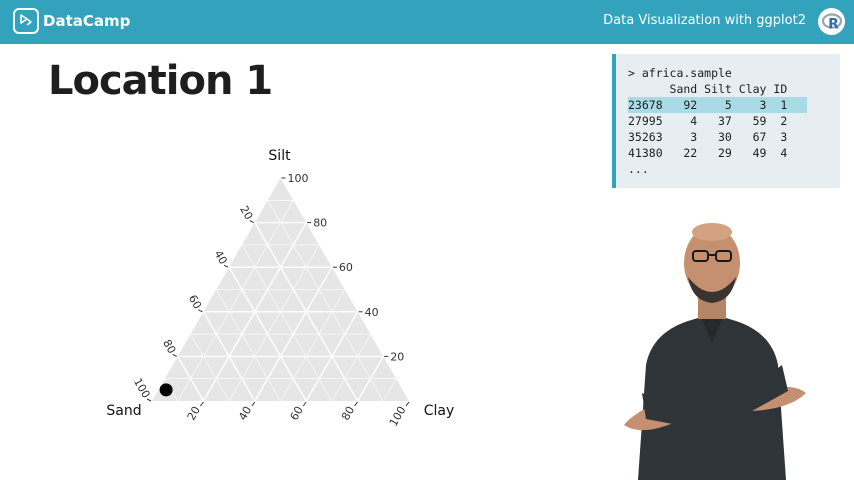  I want to click on course-title: Data Visualization with ggplot2, so click(704, 20).